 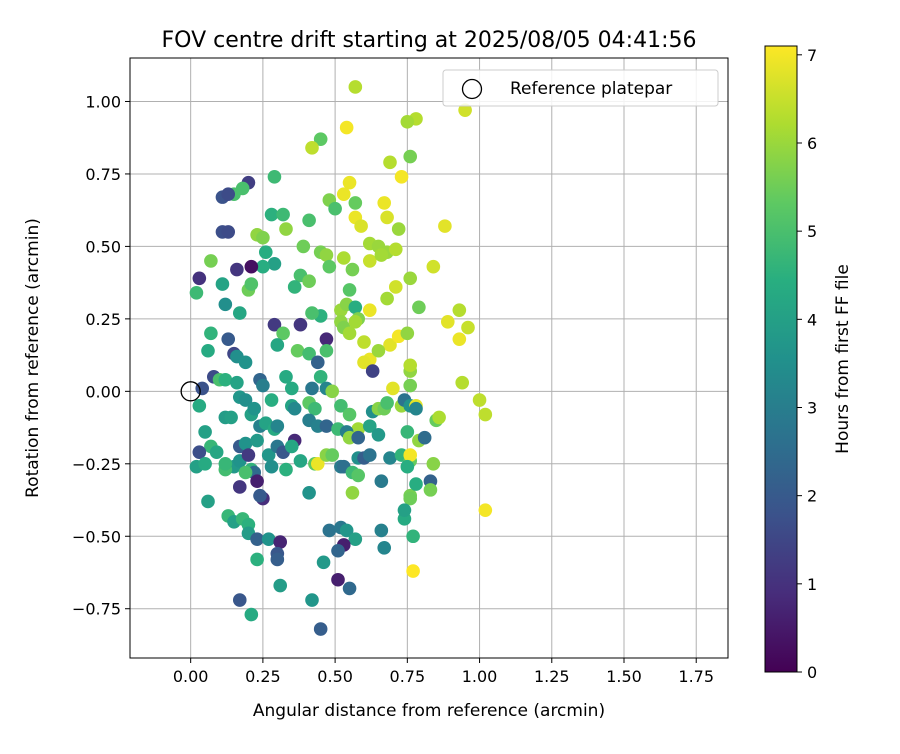 What do you see at coordinates (812, 231) in the screenshot?
I see `colorbar-tick-label: 5` at bounding box center [812, 231].